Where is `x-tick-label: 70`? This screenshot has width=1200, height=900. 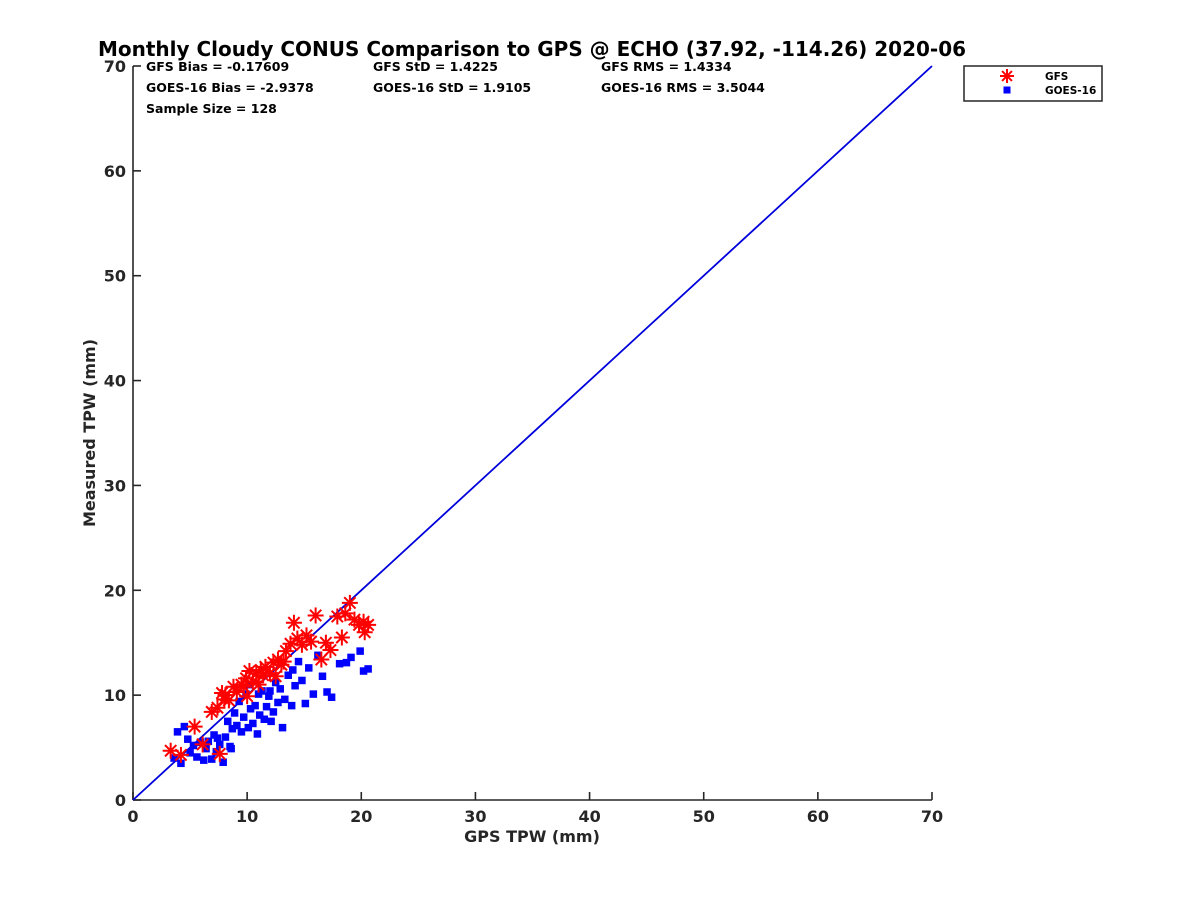
x-tick-label: 70 is located at coordinates (932, 816).